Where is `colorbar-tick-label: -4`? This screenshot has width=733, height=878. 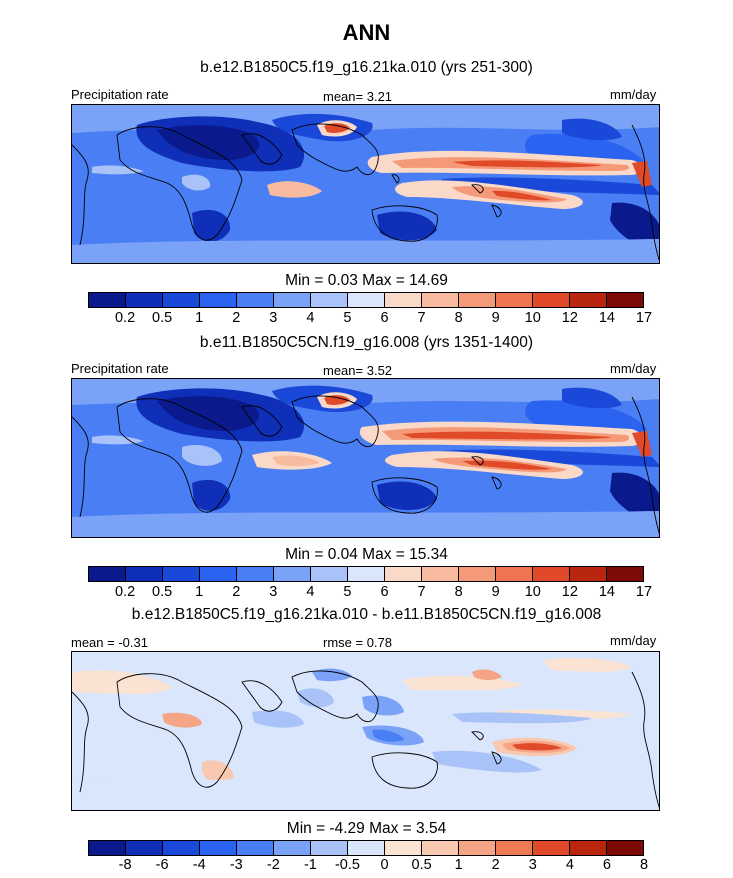
colorbar-tick-label: -4 is located at coordinates (199, 865).